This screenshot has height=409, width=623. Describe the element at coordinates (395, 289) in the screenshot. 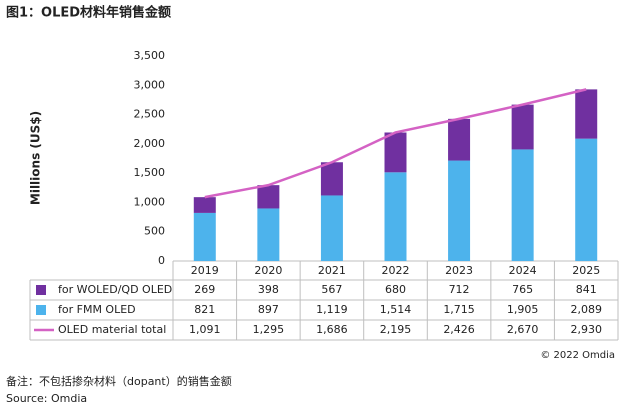

I see `table-value: 680` at that location.